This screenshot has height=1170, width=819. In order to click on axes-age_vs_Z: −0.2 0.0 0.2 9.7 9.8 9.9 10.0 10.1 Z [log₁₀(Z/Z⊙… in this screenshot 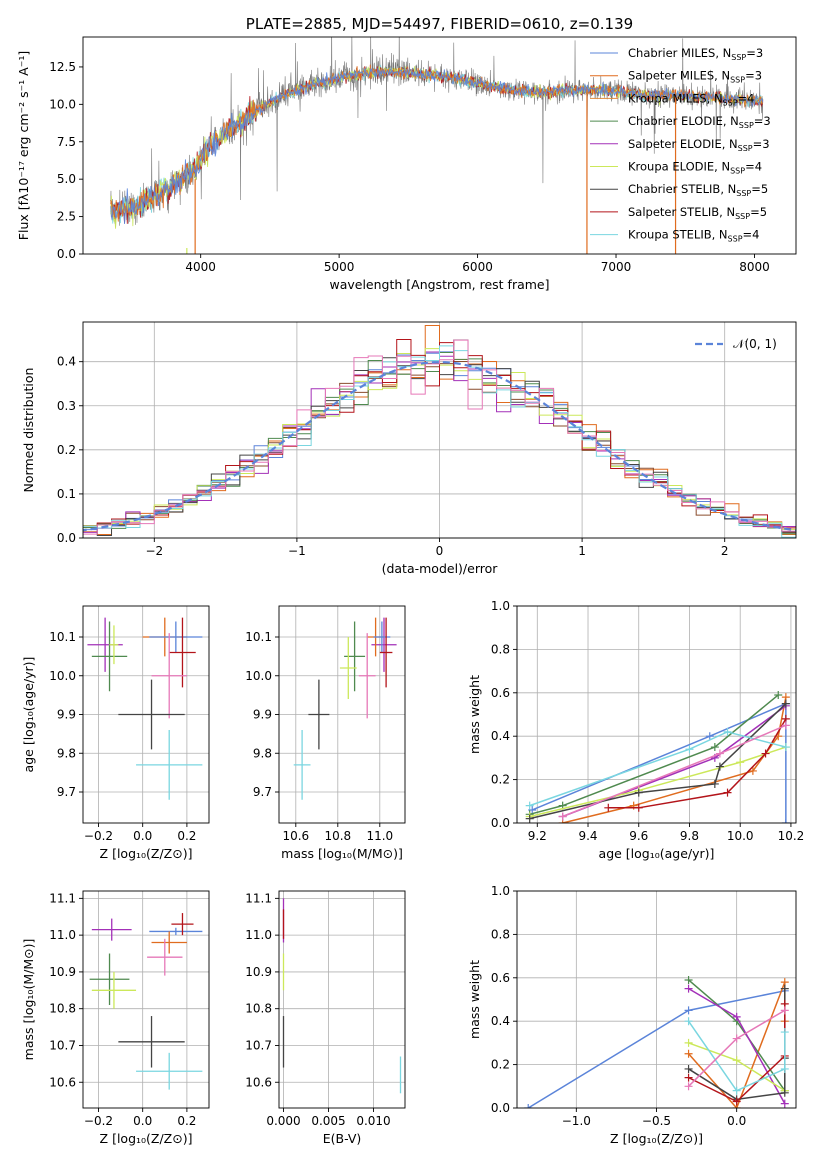, I will do `click(115, 733)`.